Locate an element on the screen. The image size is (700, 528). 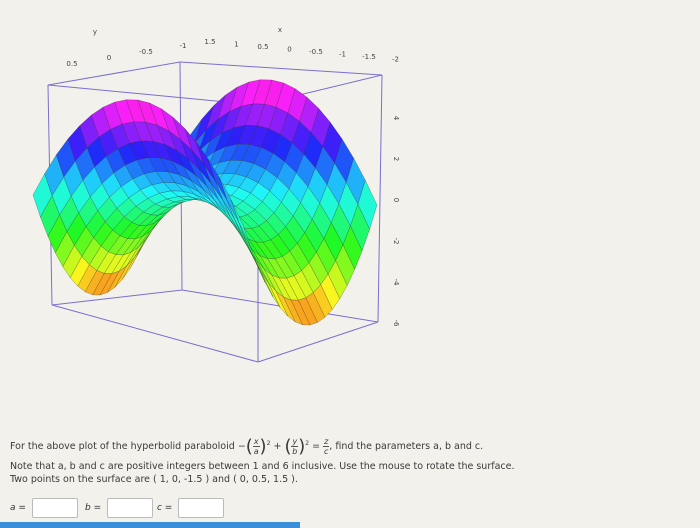
input-b is located at coordinates (130, 508).